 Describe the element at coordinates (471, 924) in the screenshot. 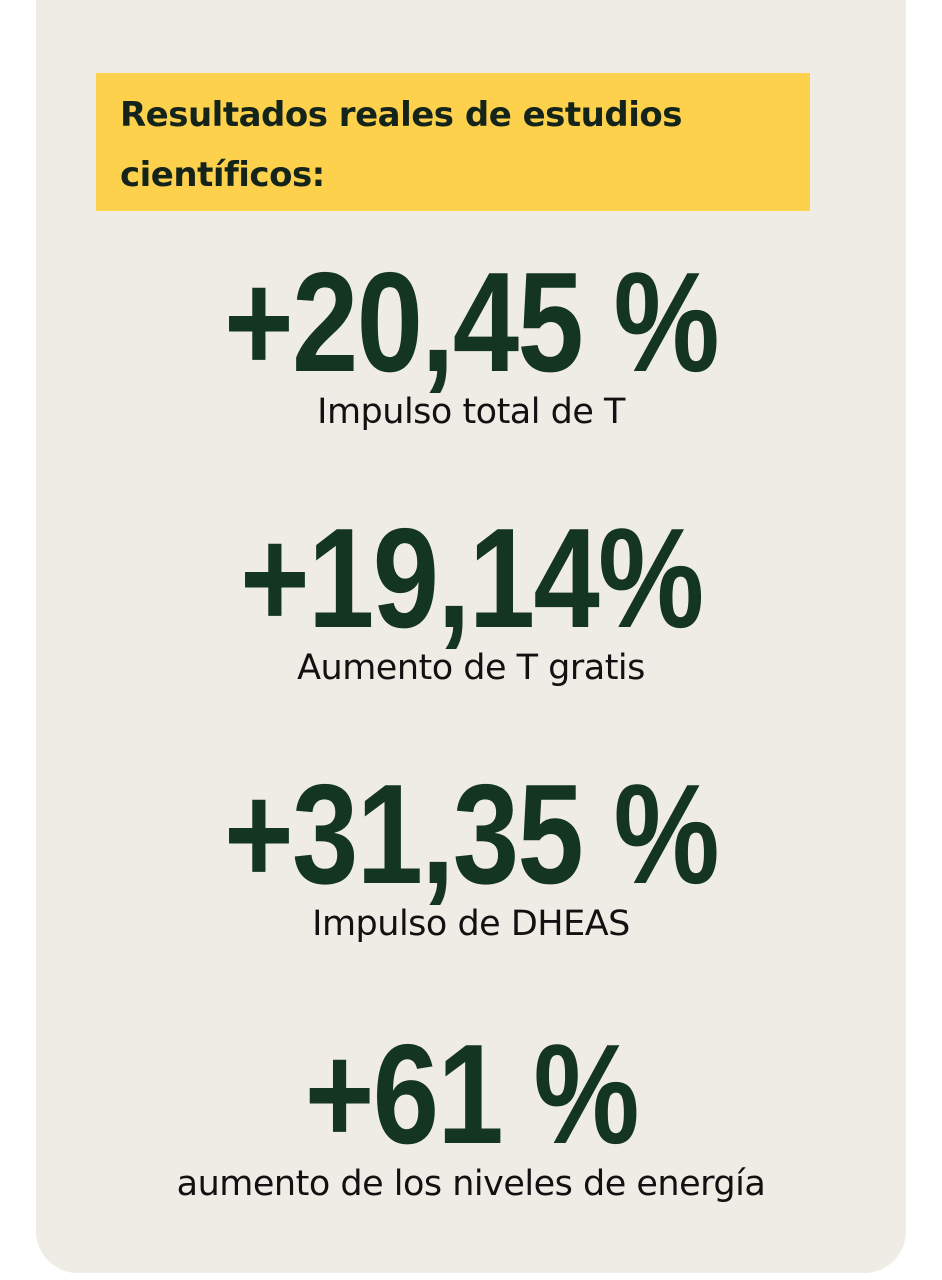

I see `stat-label: Impulso de DHEAS` at that location.